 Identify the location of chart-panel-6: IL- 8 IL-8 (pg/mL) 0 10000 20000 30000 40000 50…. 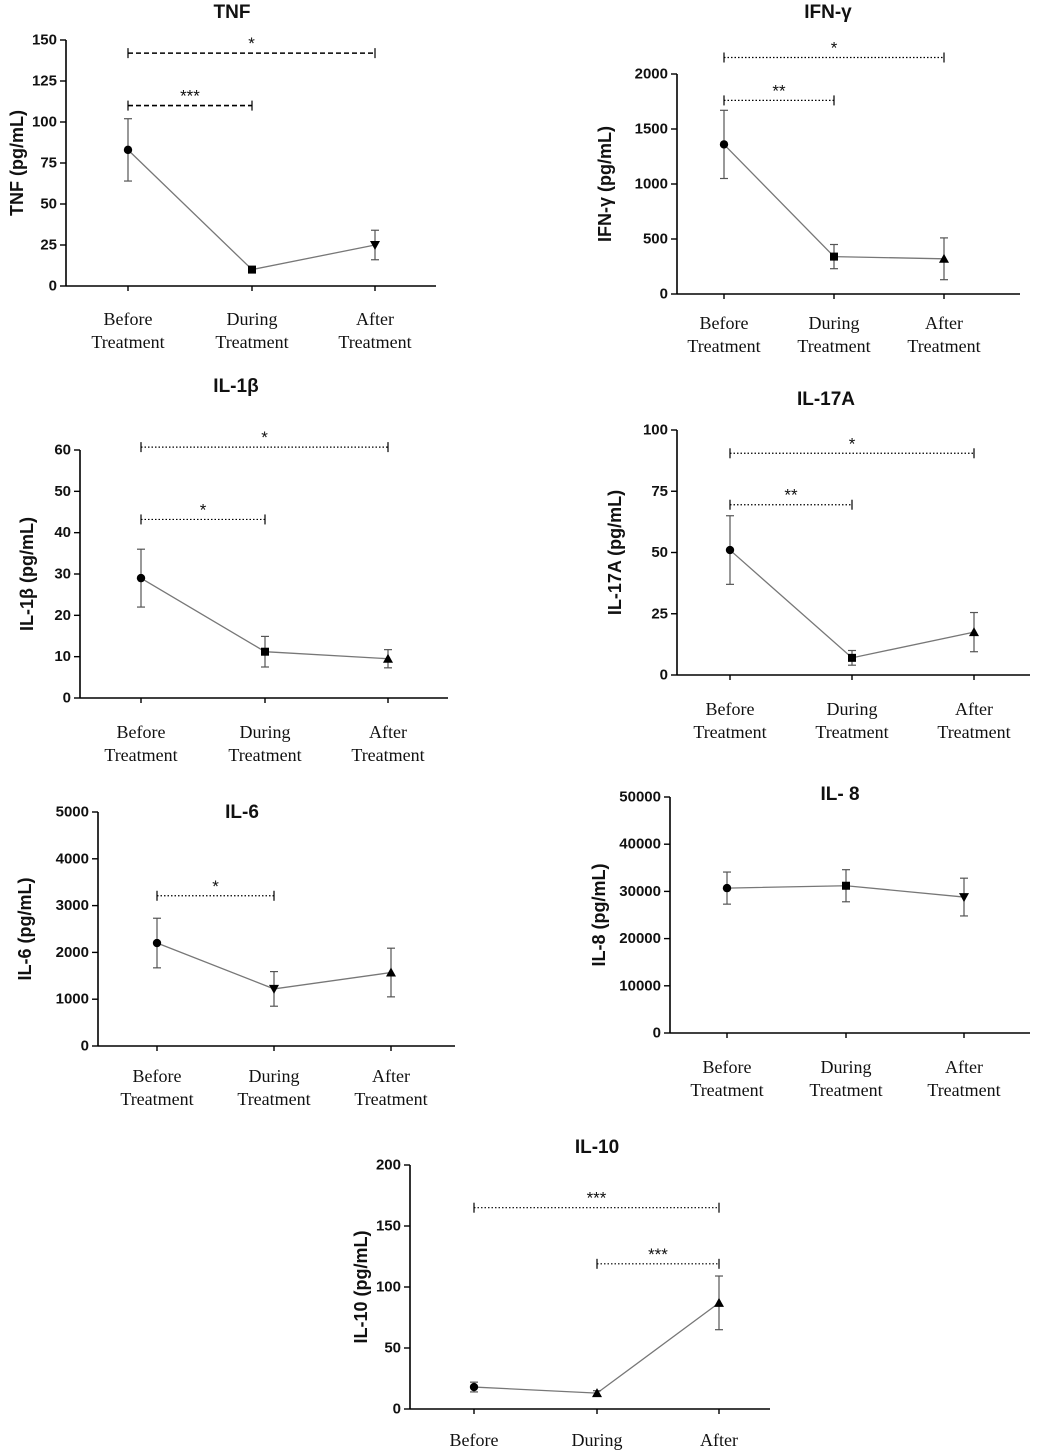
(809, 942).